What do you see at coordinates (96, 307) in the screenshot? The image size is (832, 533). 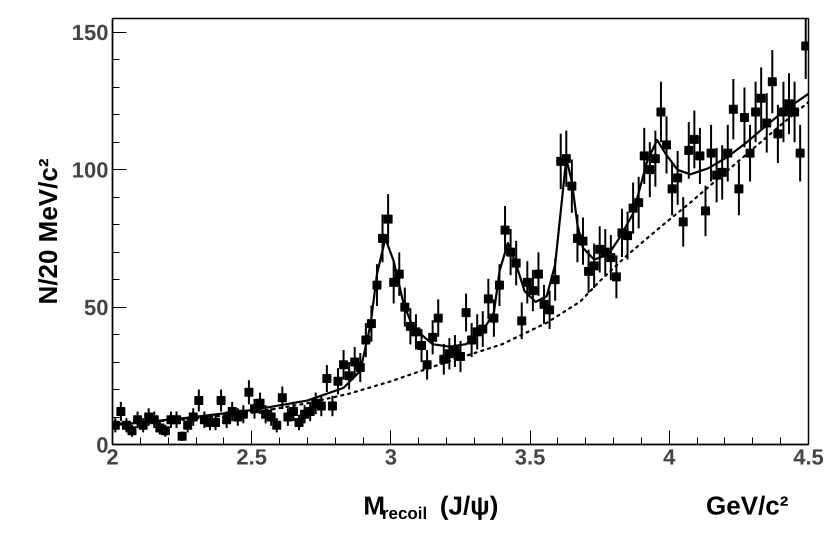 I see `y-tick-label: 50` at bounding box center [96, 307].